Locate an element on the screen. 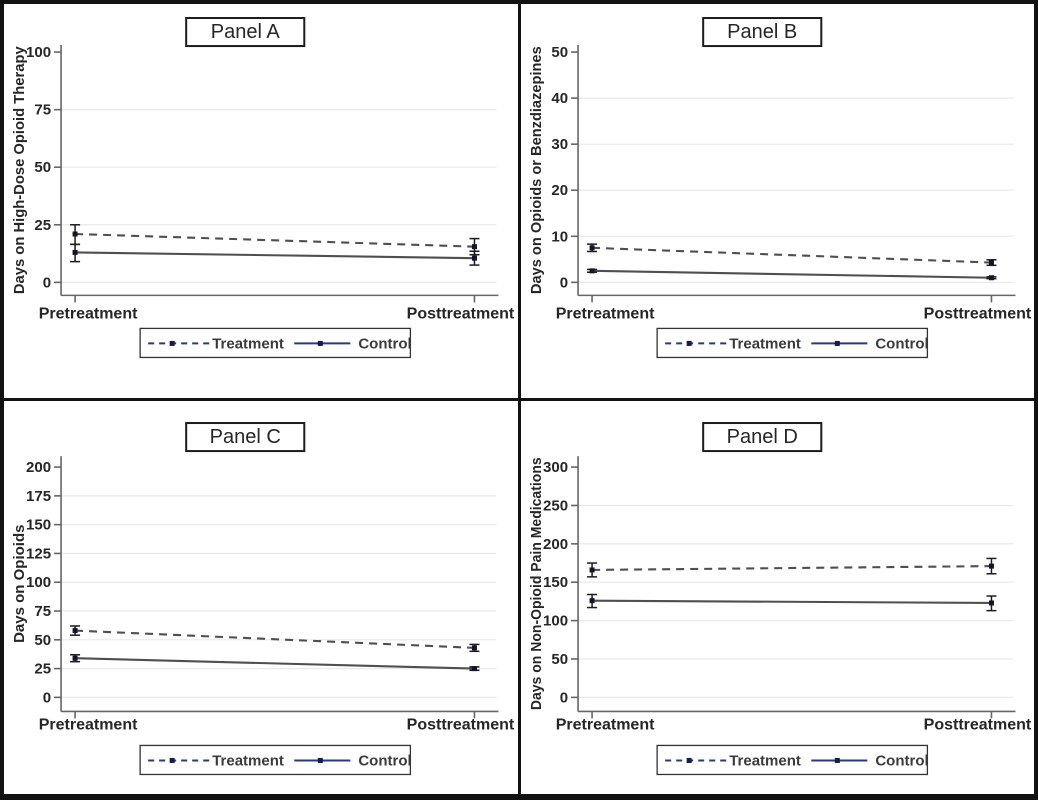 The height and width of the screenshot is (800, 1038). y-tick-label: 175 is located at coordinates (38, 495).